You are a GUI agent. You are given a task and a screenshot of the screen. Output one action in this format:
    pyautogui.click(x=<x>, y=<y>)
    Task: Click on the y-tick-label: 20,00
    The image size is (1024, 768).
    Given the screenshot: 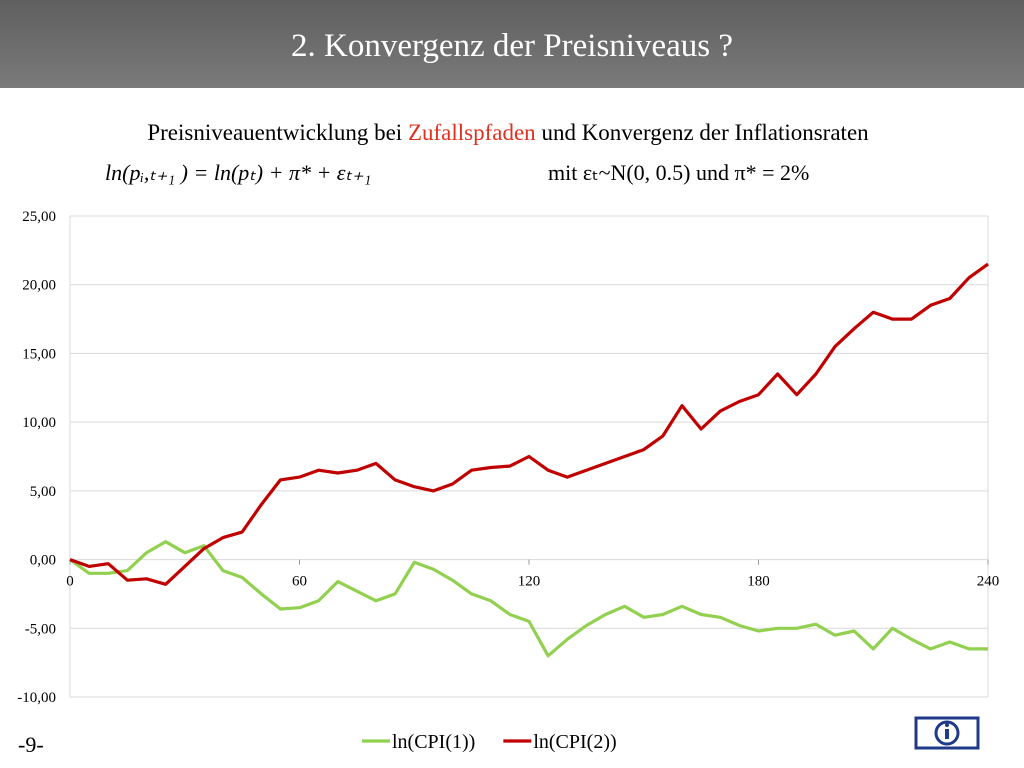 What is the action you would take?
    pyautogui.click(x=39, y=286)
    